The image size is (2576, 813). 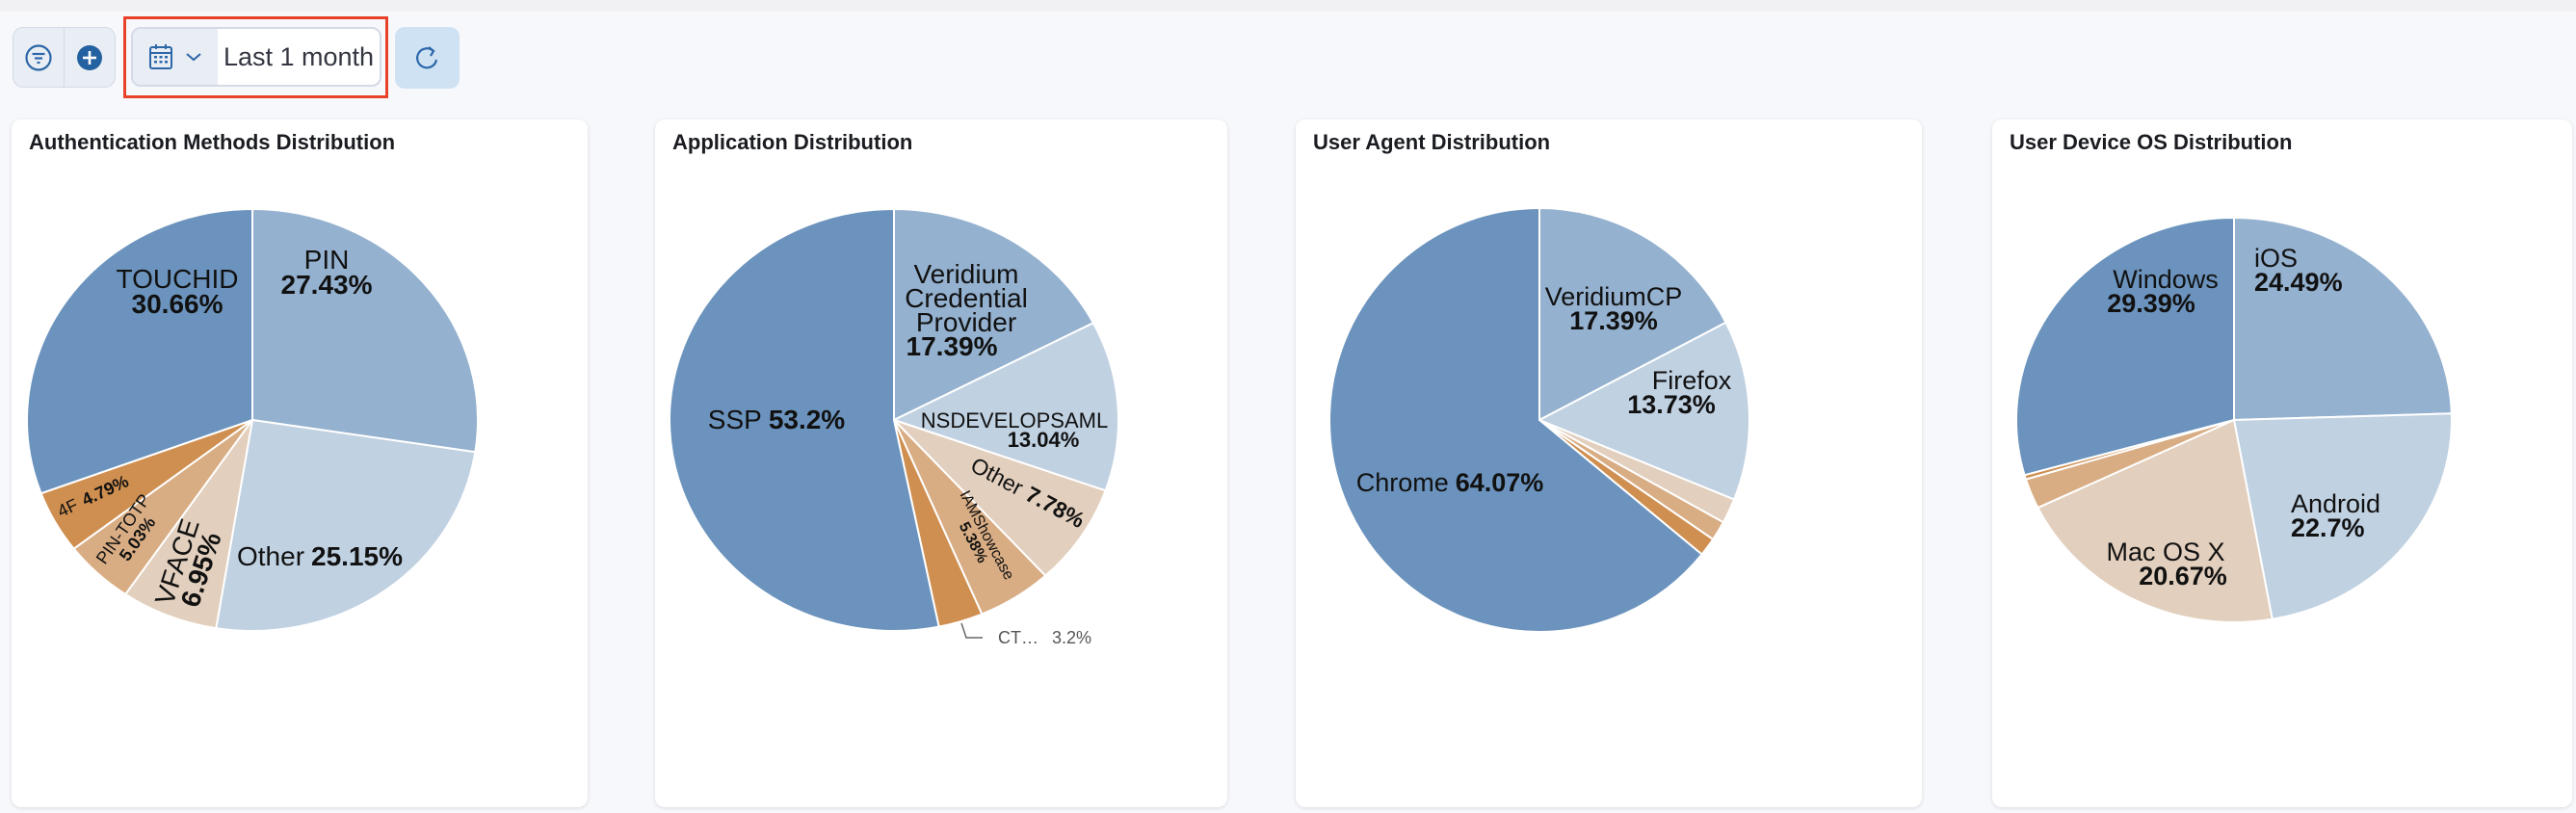 What do you see at coordinates (327, 285) in the screenshot?
I see `slice-label-line: 27.43%` at bounding box center [327, 285].